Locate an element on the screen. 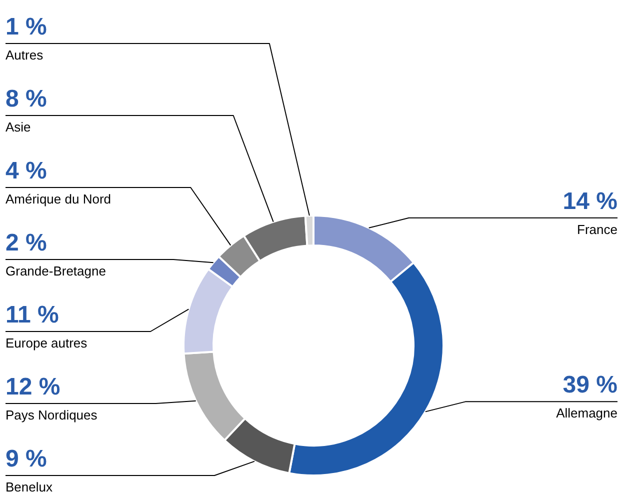  slice-label: Benelux is located at coordinates (29, 487).